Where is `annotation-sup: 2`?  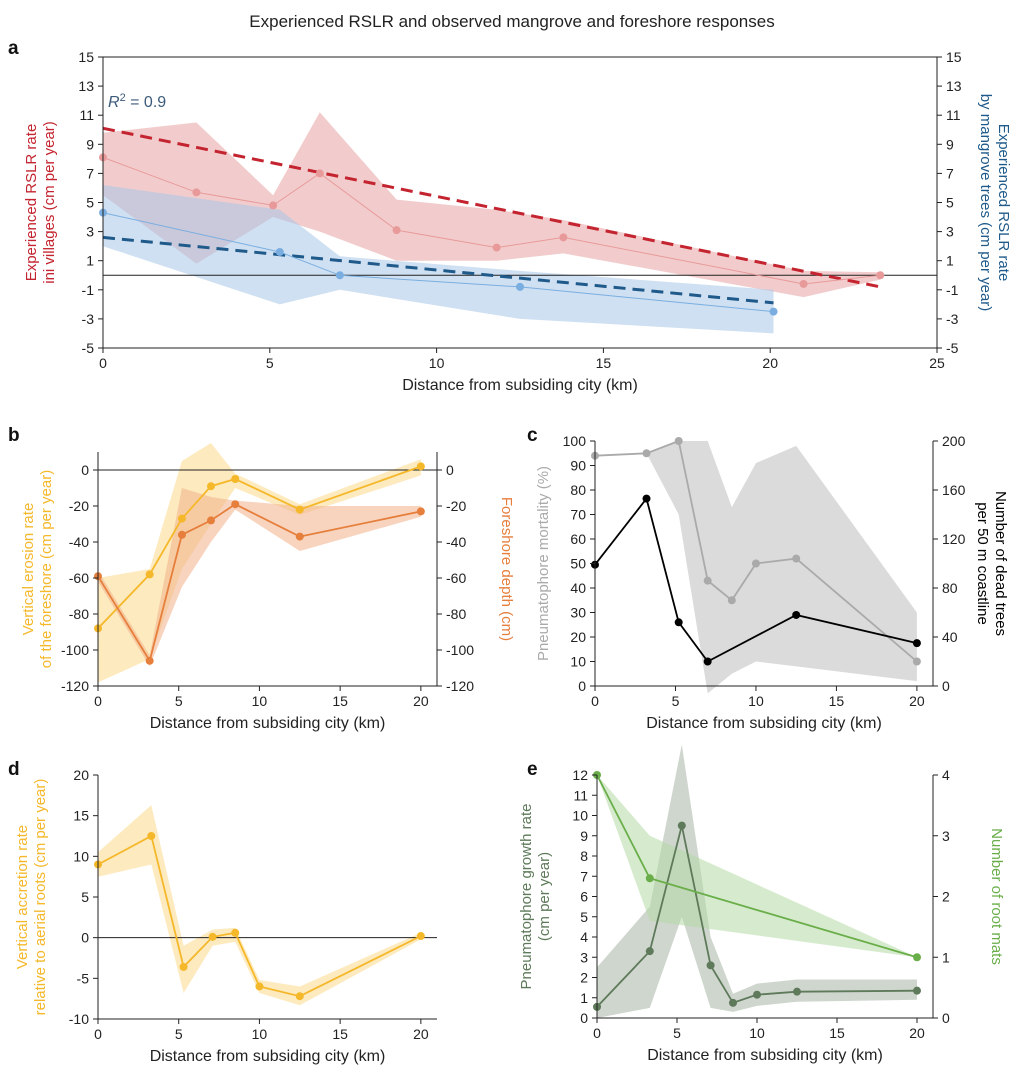
annotation-sup: 2 is located at coordinates (123, 98).